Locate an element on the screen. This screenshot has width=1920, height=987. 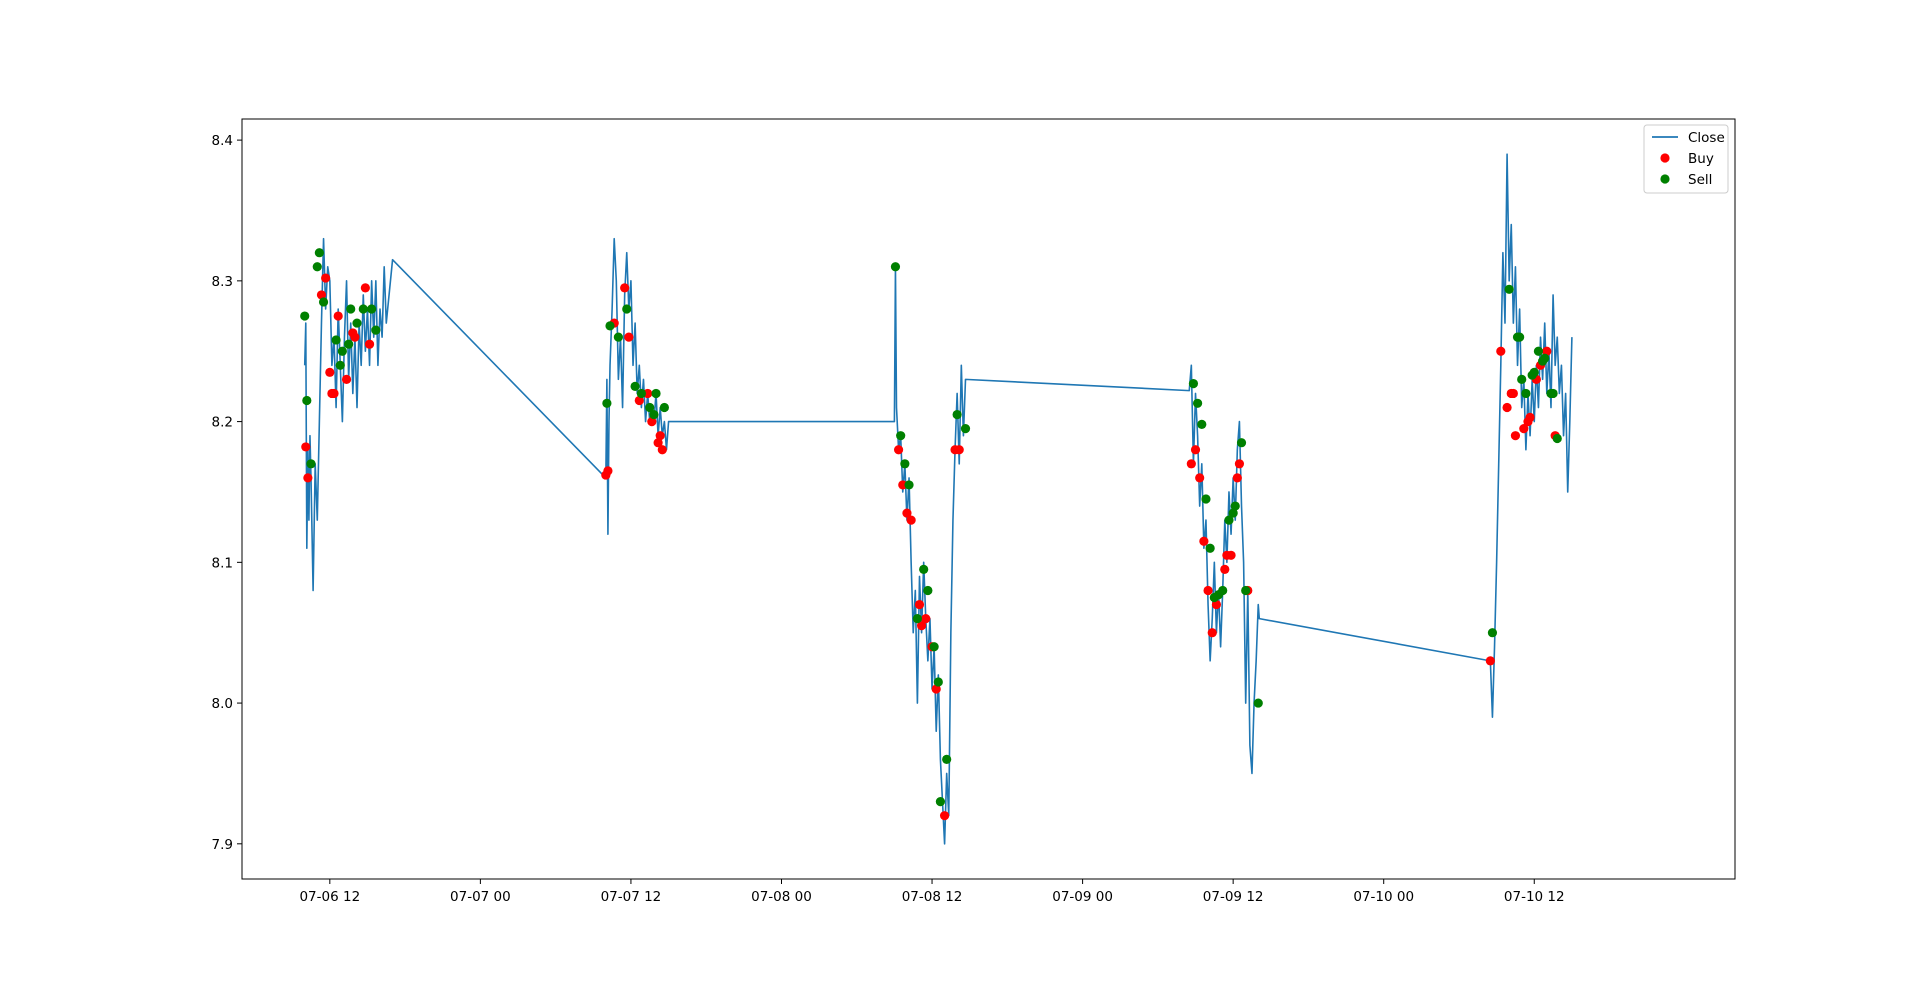
x-tick-label: 07-09 12 is located at coordinates (1233, 897).